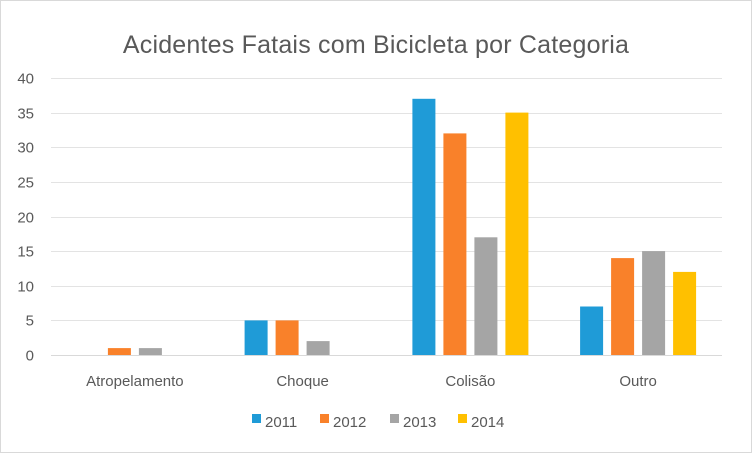 This screenshot has height=453, width=752. What do you see at coordinates (349, 422) in the screenshot?
I see `legend-label-2012: 2012` at bounding box center [349, 422].